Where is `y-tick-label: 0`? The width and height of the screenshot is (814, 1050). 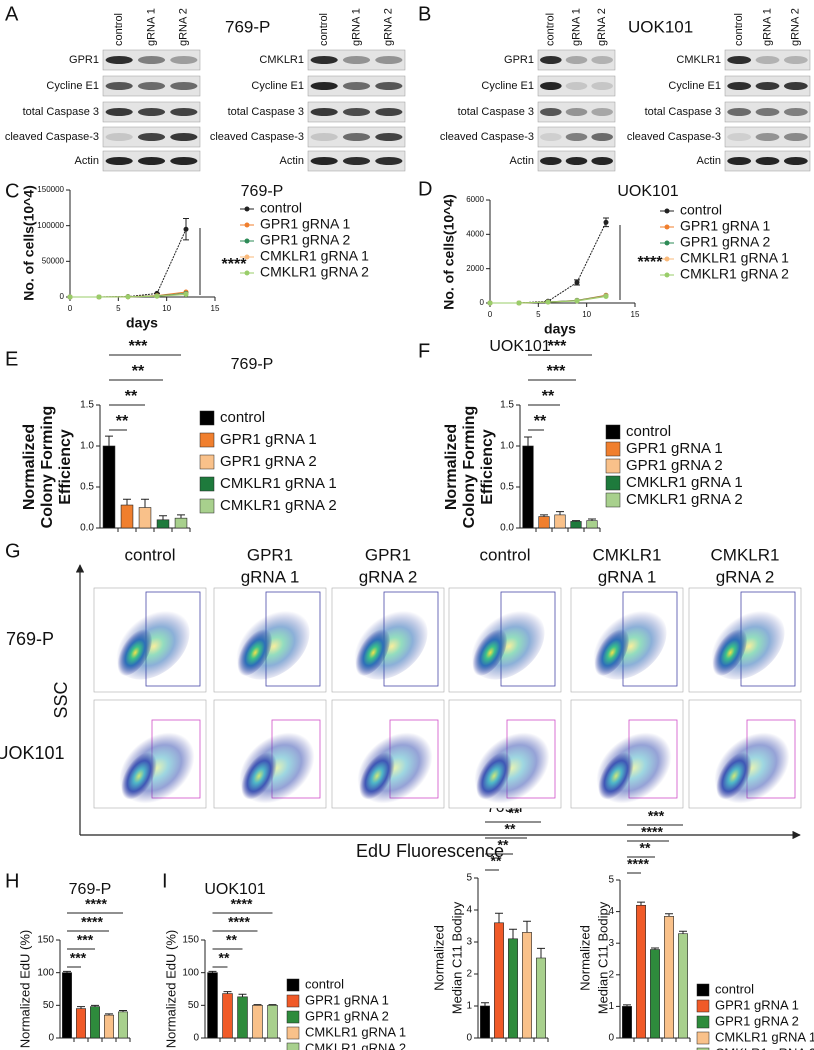
y-tick-label: 0 is located at coordinates (196, 1038).